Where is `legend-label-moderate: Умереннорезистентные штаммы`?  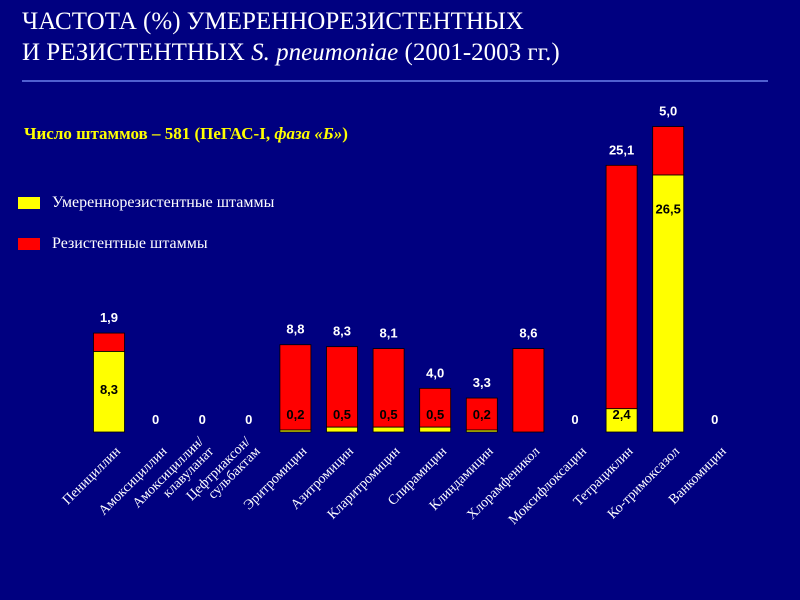
legend-label-moderate: Умереннорезистентные штаммы is located at coordinates (163, 202).